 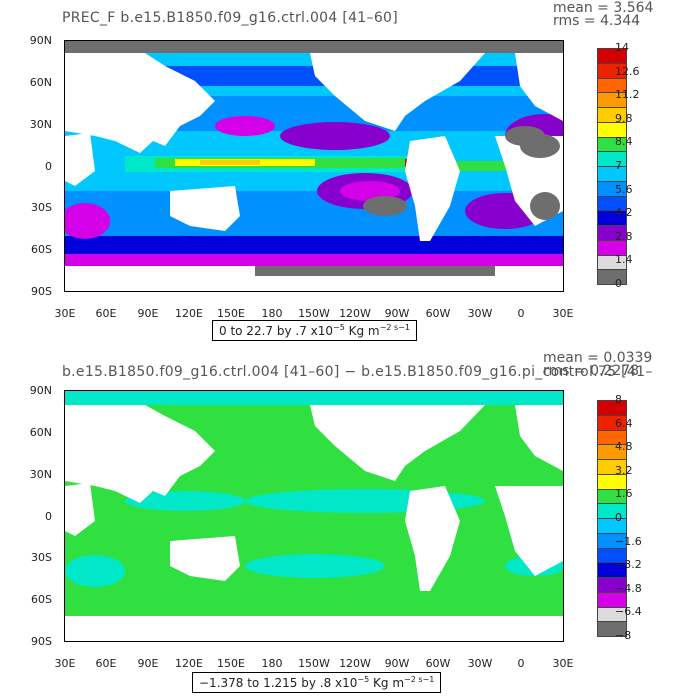 What do you see at coordinates (375, 271) in the screenshot?
I see `antarctic-shelf` at bounding box center [375, 271].